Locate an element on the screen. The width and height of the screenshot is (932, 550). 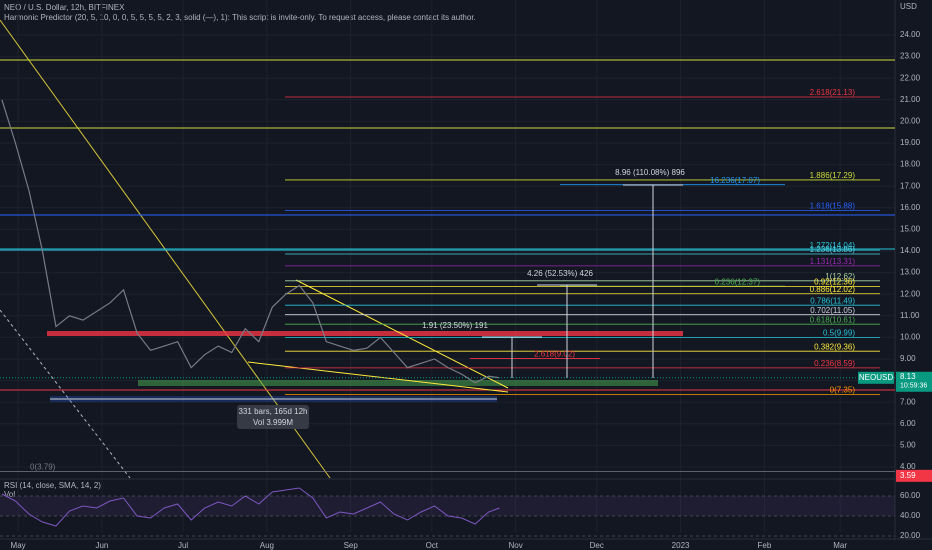
y-tick-label: 10.00 is located at coordinates (910, 336).